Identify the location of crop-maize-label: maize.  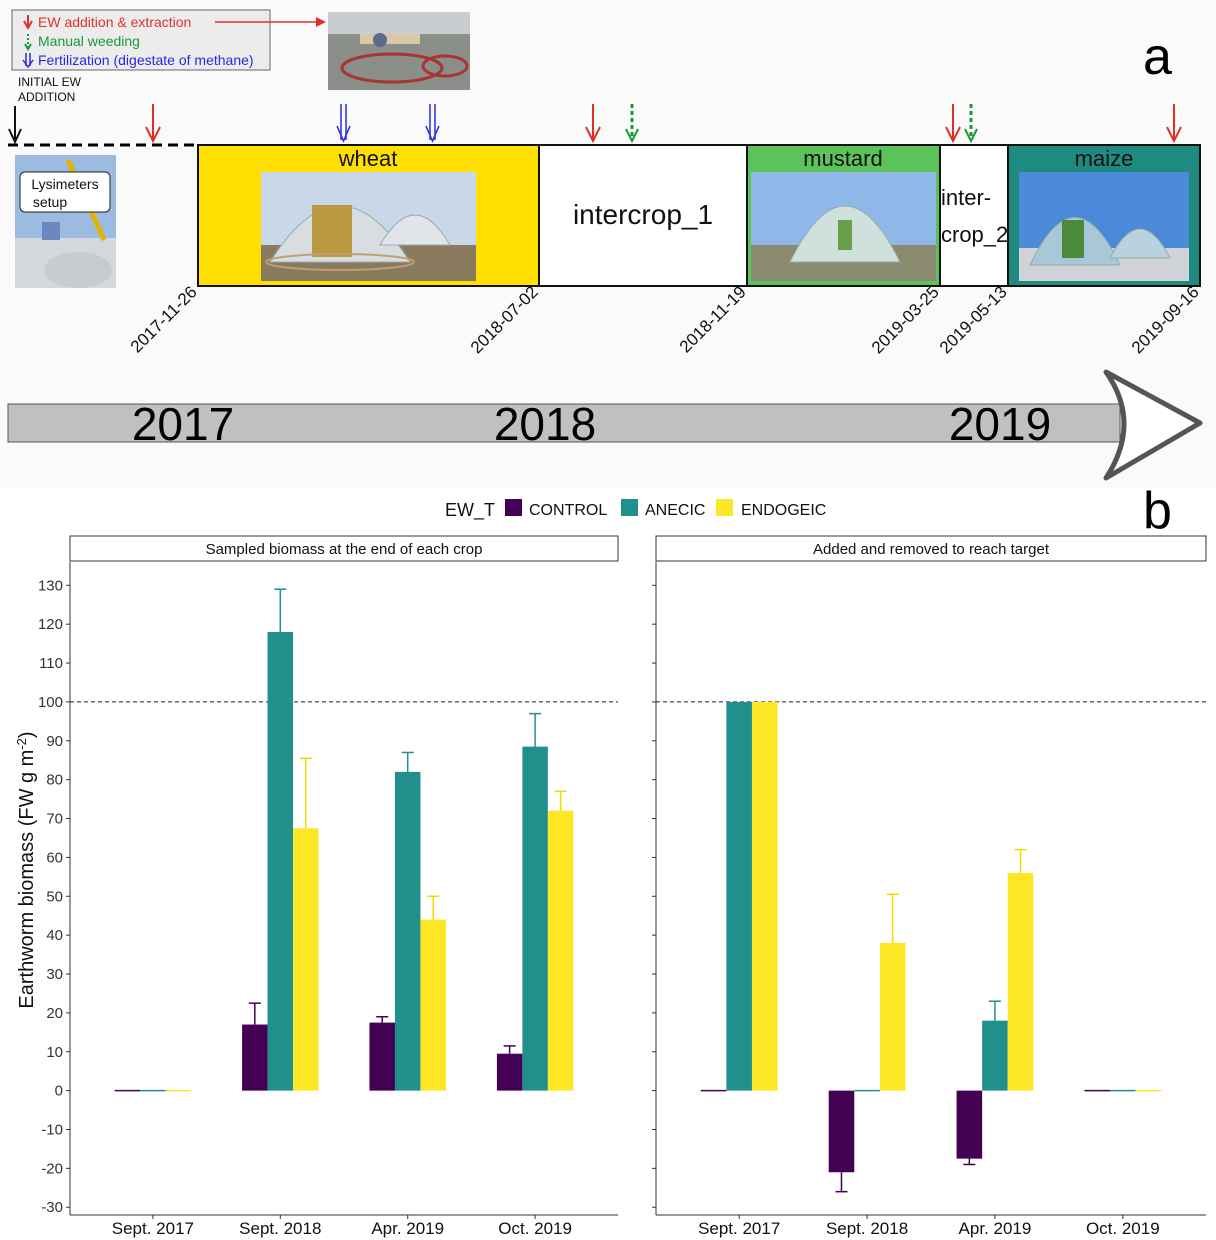
(1104, 158).